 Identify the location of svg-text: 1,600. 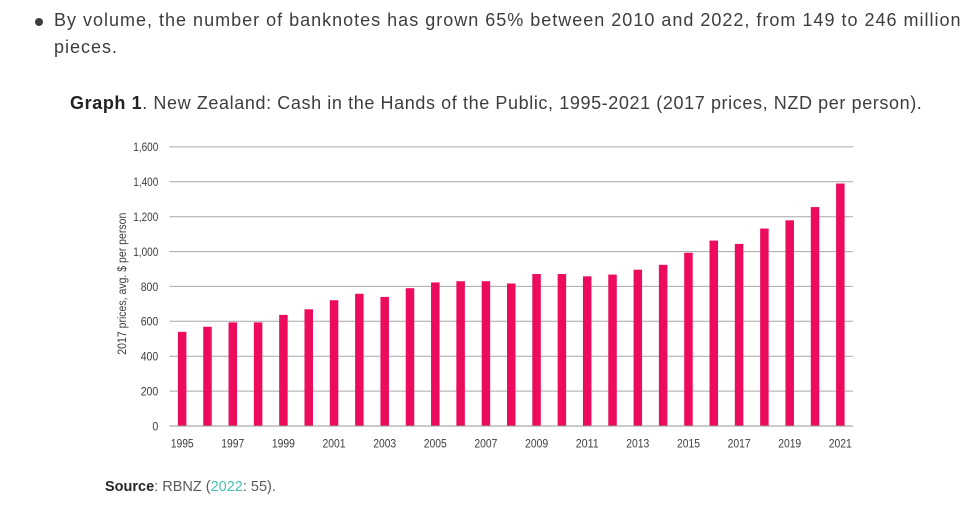
(145, 147).